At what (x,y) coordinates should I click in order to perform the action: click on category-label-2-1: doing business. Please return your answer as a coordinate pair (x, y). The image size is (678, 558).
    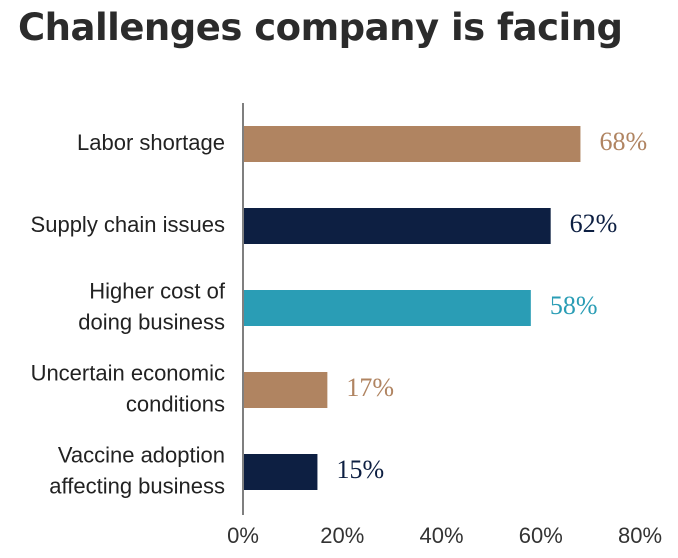
    Looking at the image, I should click on (151, 321).